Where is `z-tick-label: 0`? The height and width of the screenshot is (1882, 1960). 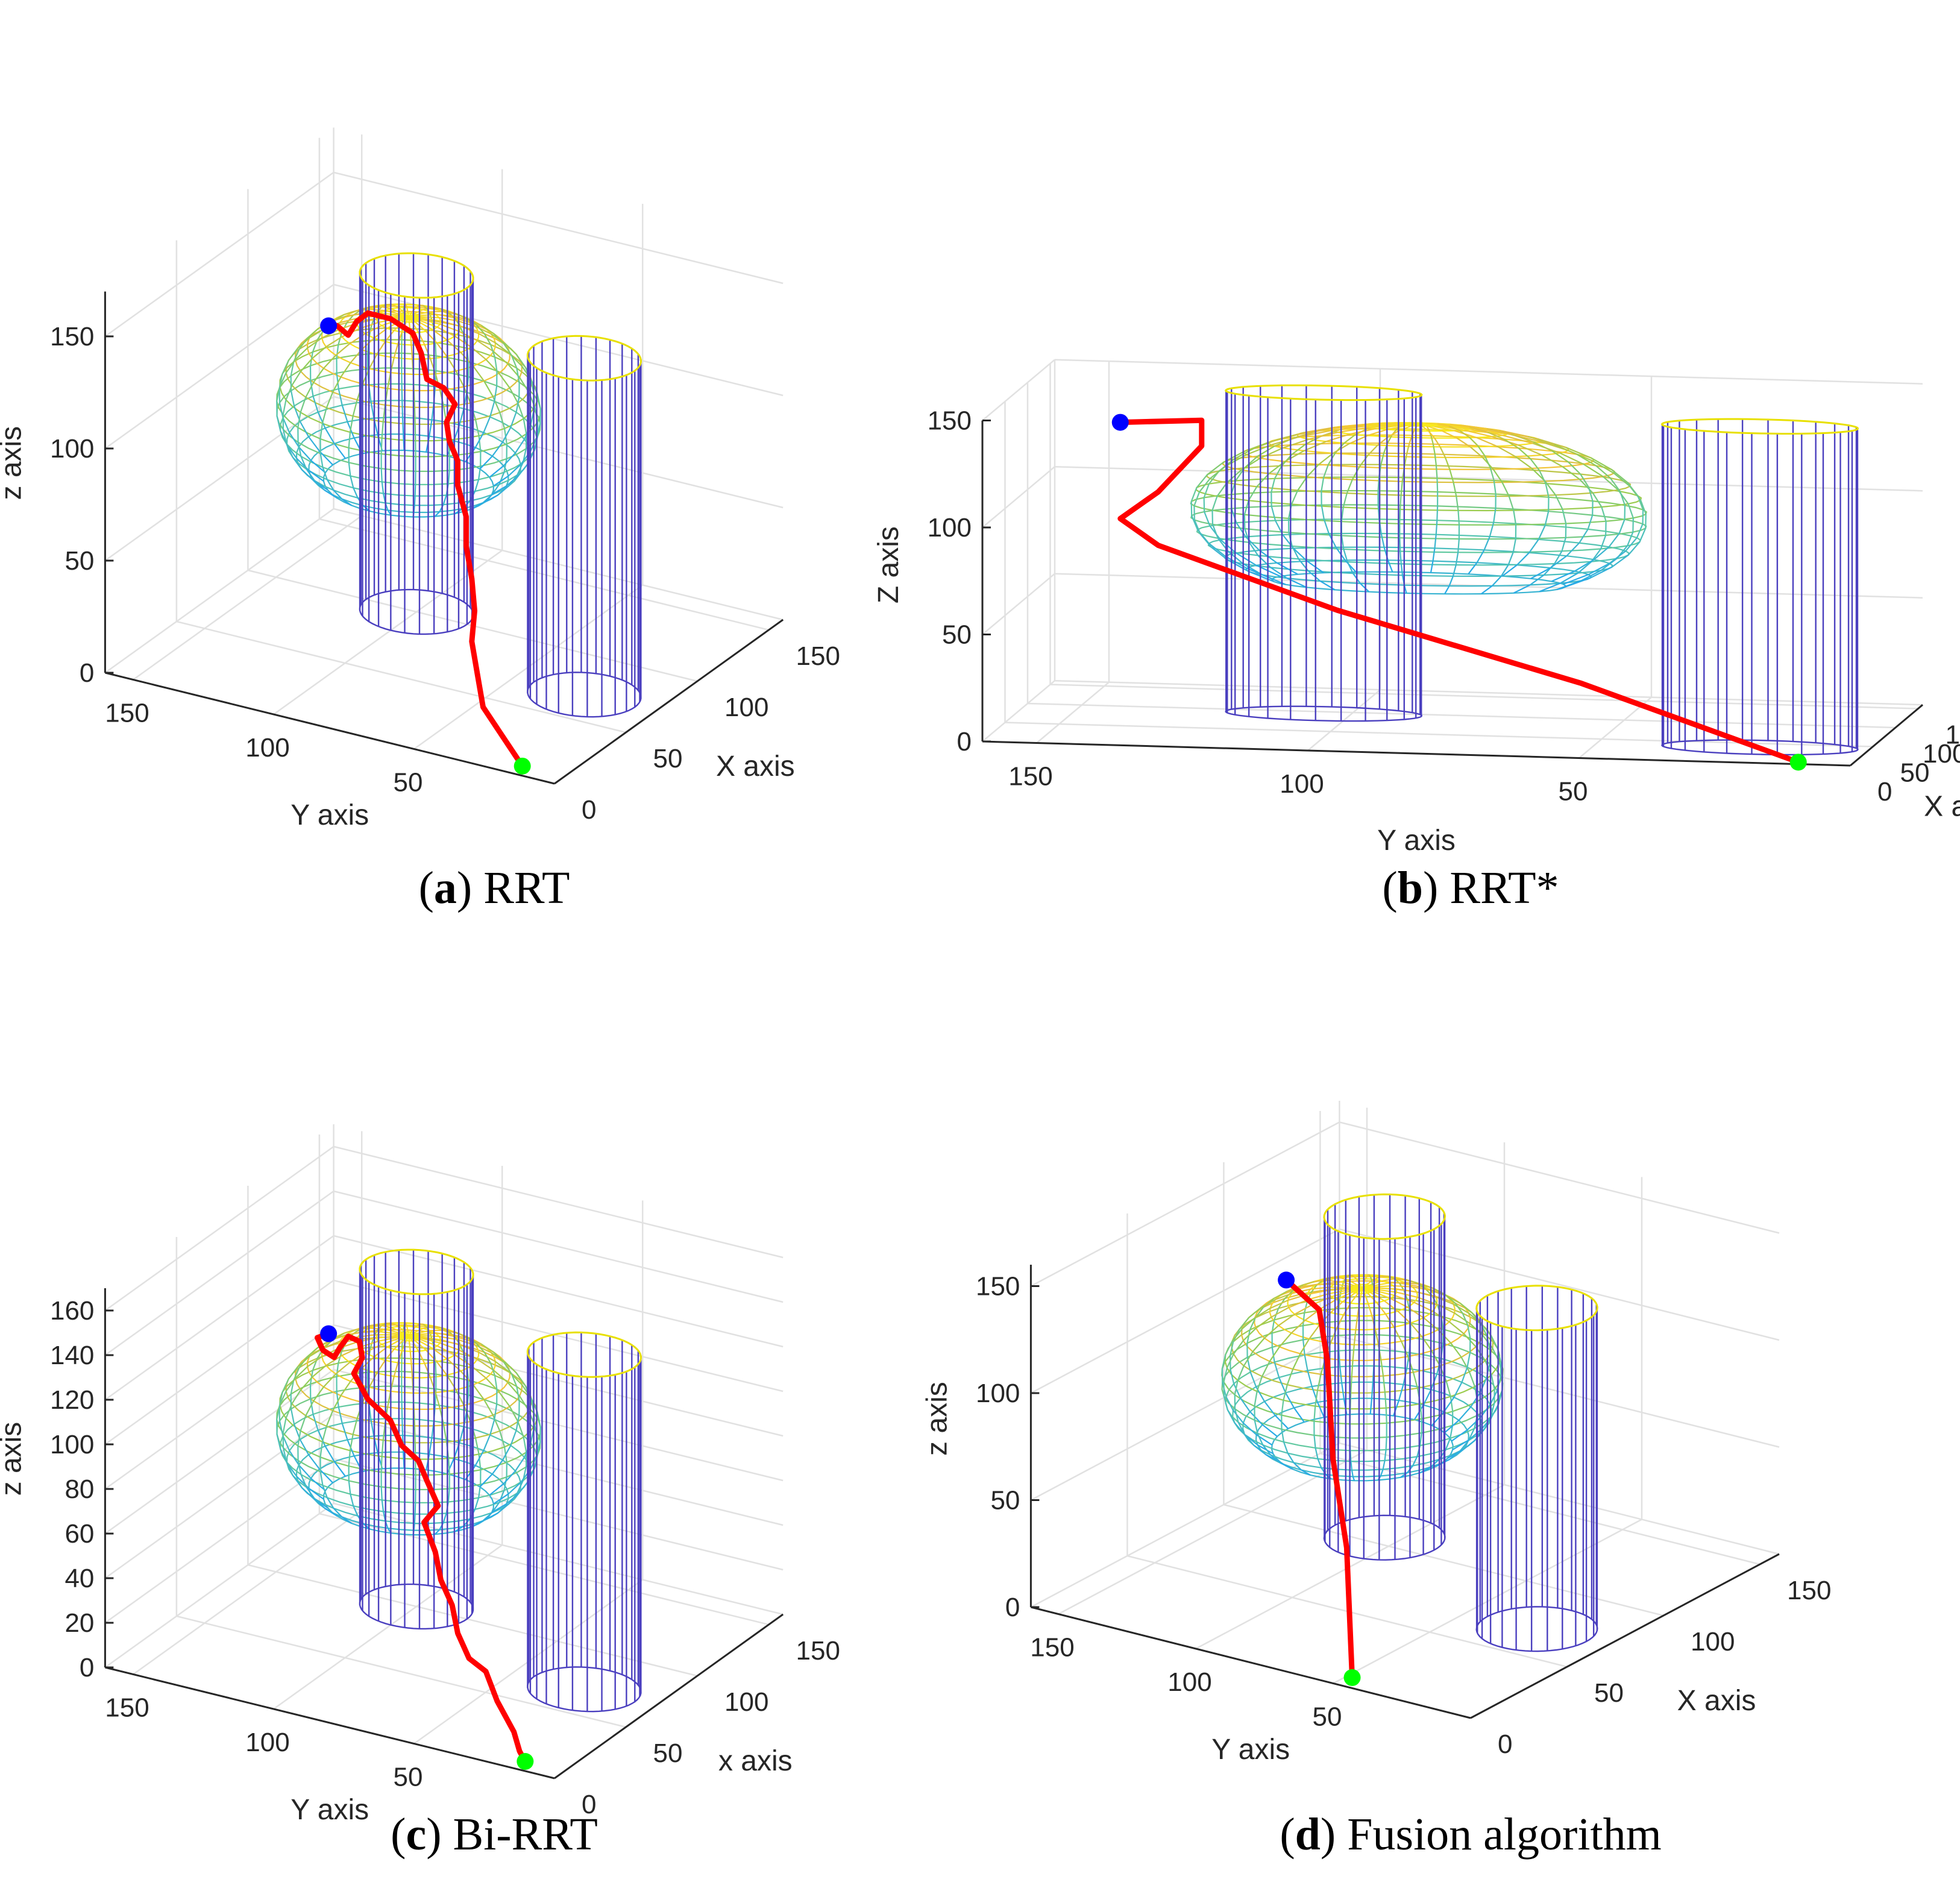 z-tick-label: 0 is located at coordinates (87, 1667).